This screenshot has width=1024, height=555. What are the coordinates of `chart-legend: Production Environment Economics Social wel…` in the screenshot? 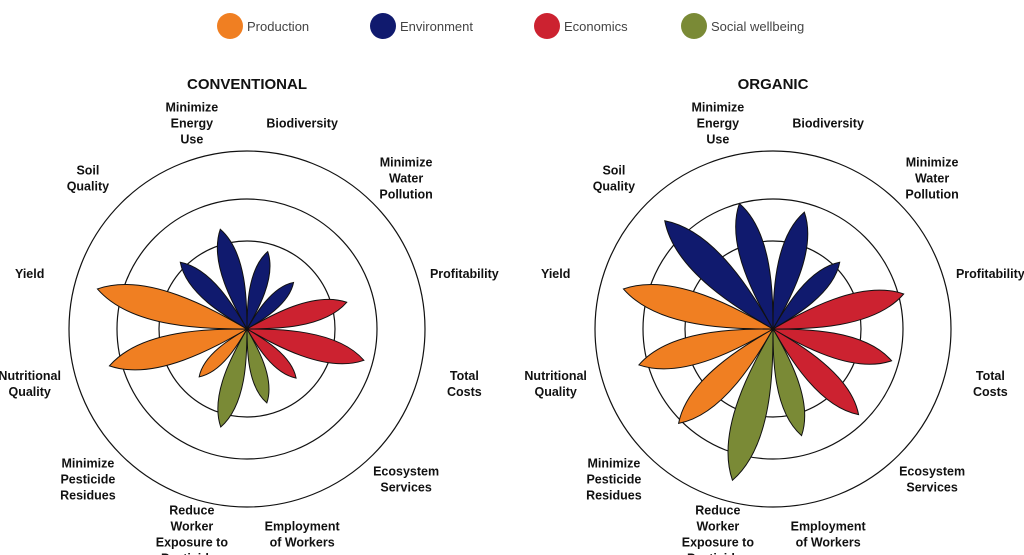 It's located at (510, 26).